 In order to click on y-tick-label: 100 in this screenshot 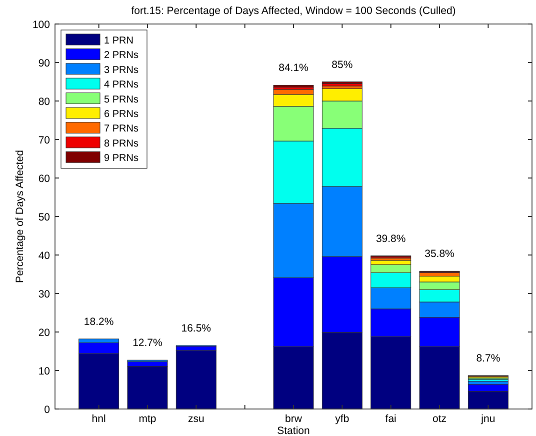, I will do `click(41, 25)`.